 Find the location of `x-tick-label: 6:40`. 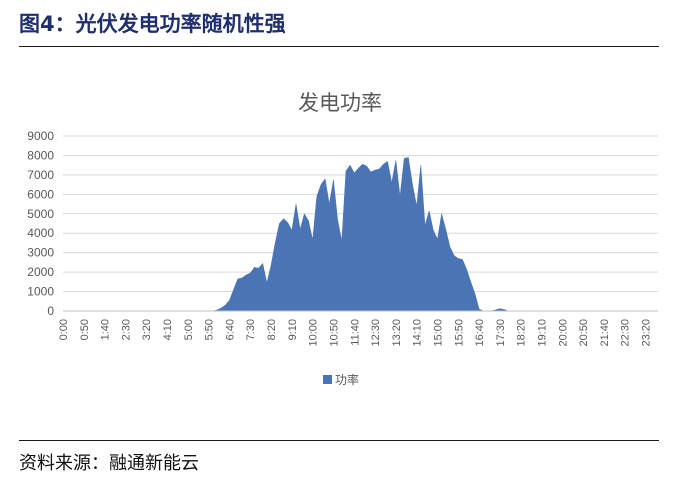

x-tick-label: 6:40 is located at coordinates (230, 329).